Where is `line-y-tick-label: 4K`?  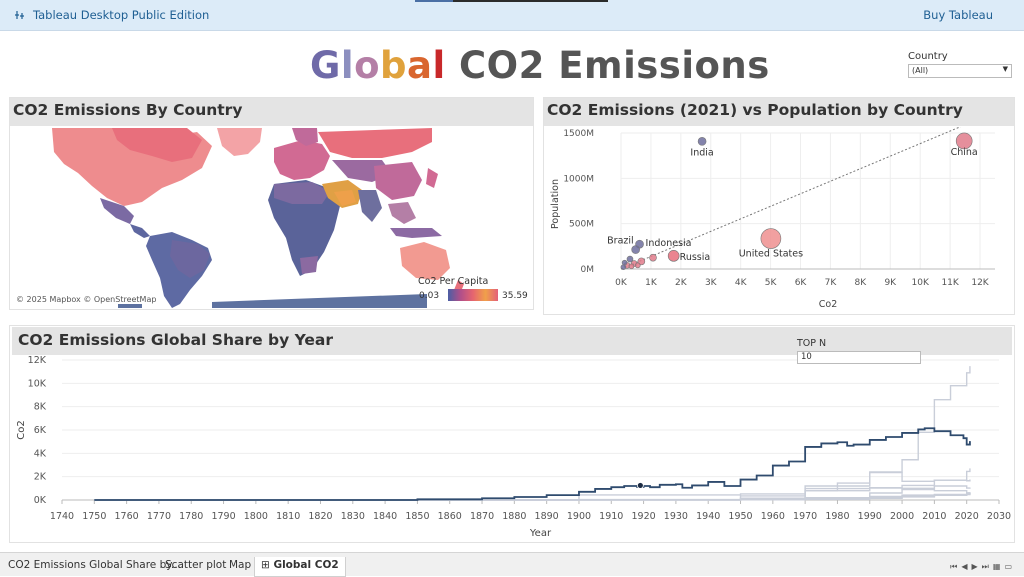 line-y-tick-label: 4K is located at coordinates (40, 453).